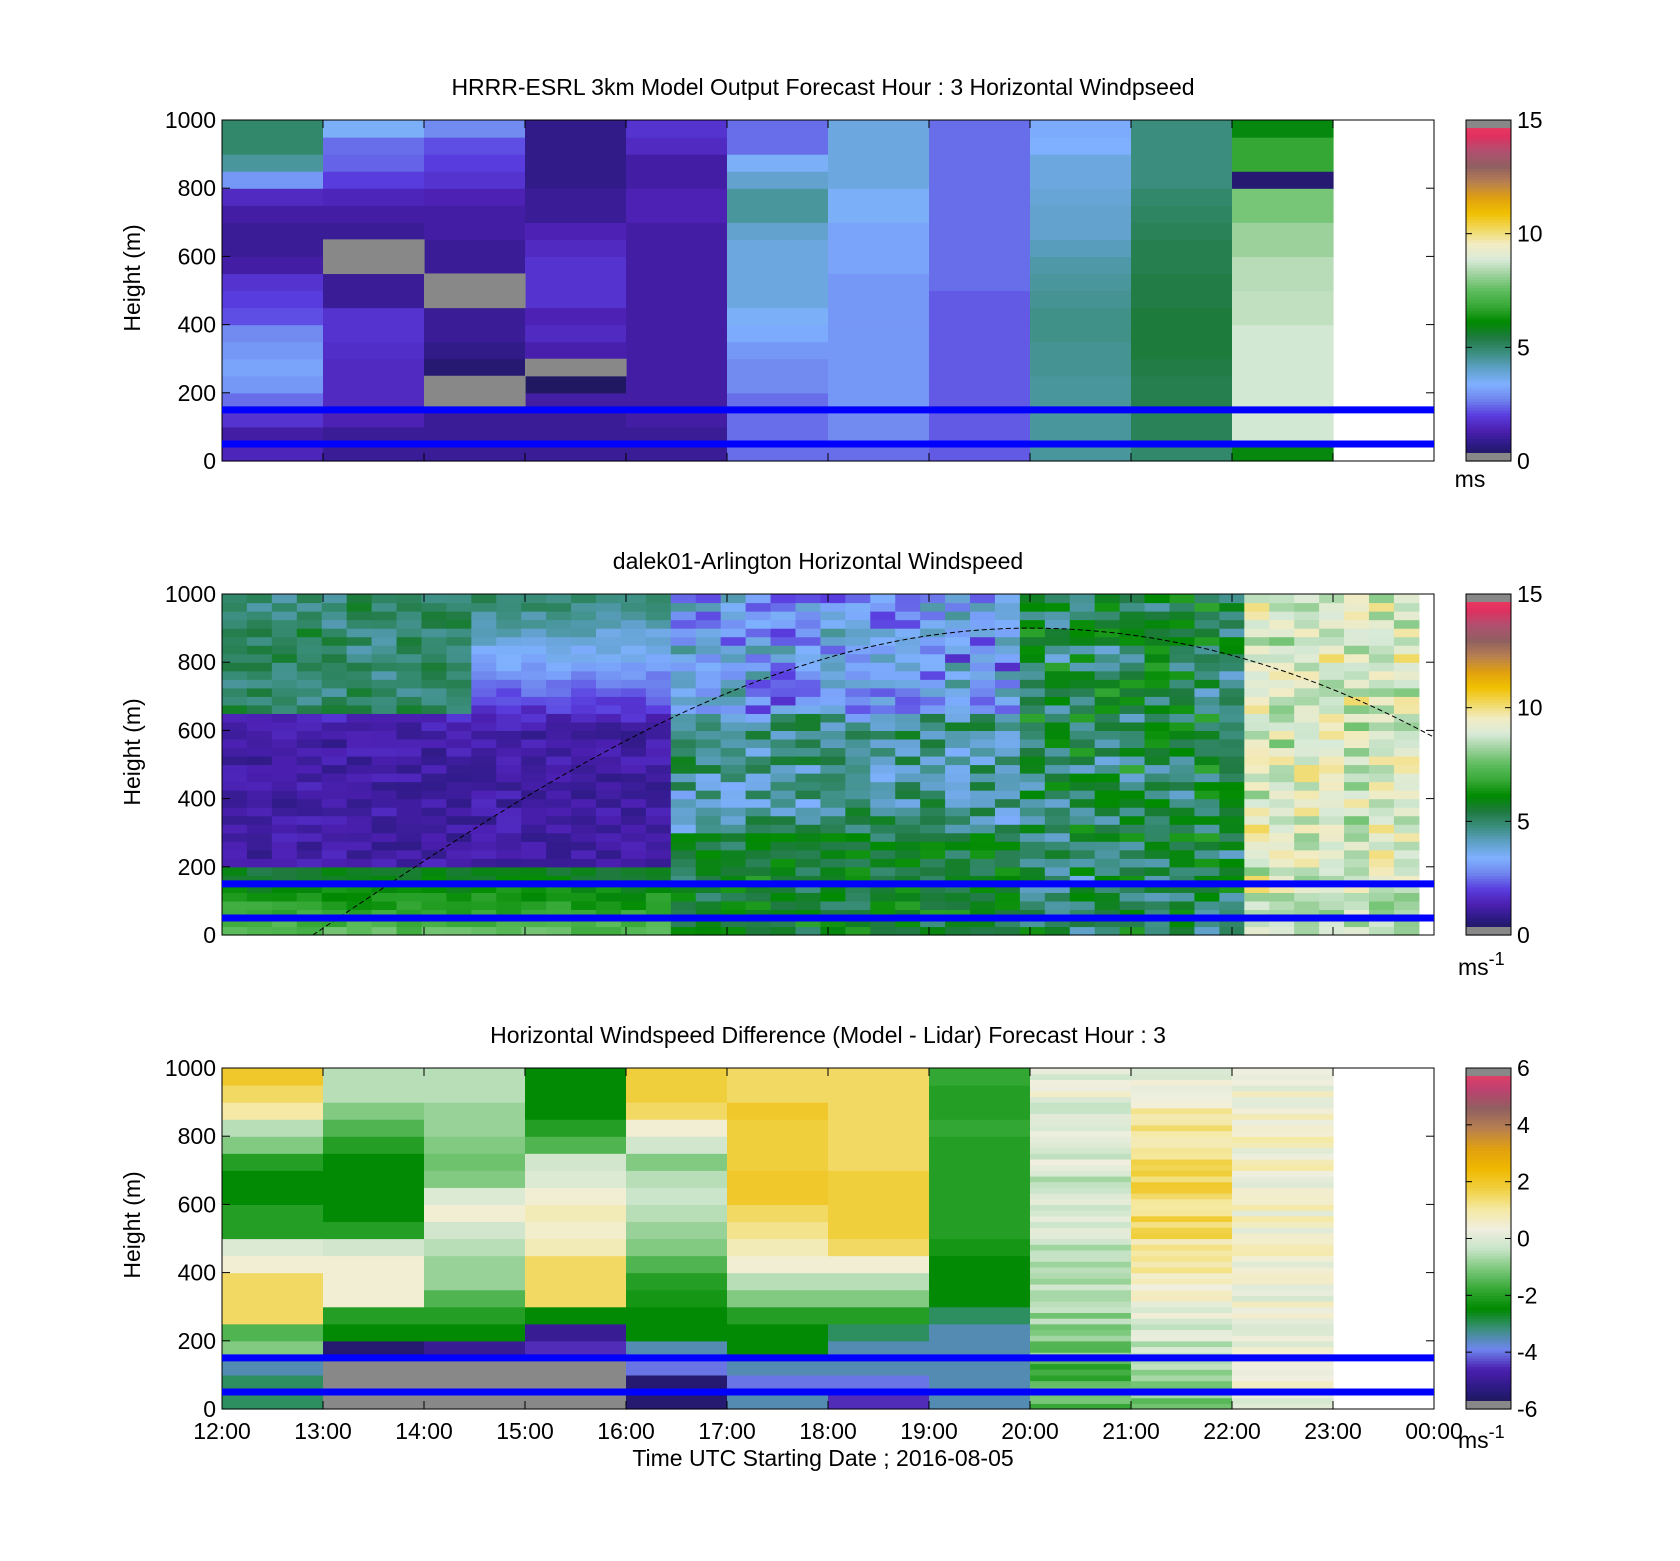 The image size is (1680, 1561). I want to click on y-tick-label: 200, so click(197, 393).